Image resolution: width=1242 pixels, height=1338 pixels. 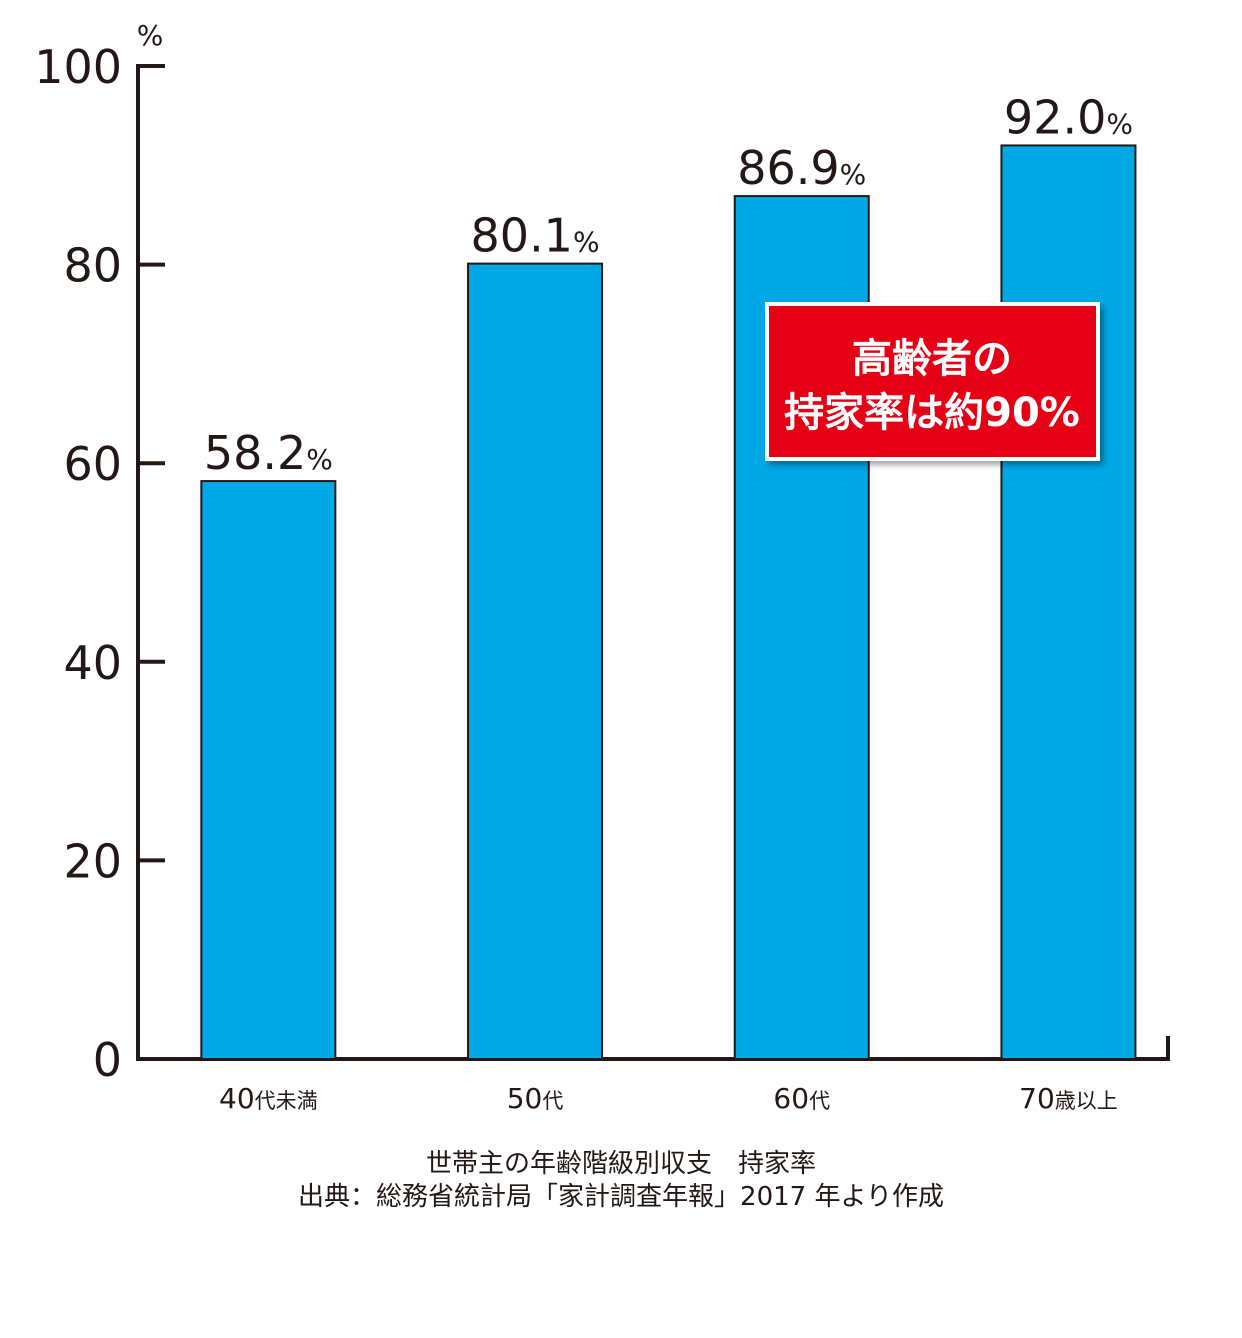 I want to click on y-tick-label: 20, so click(x=92, y=861).